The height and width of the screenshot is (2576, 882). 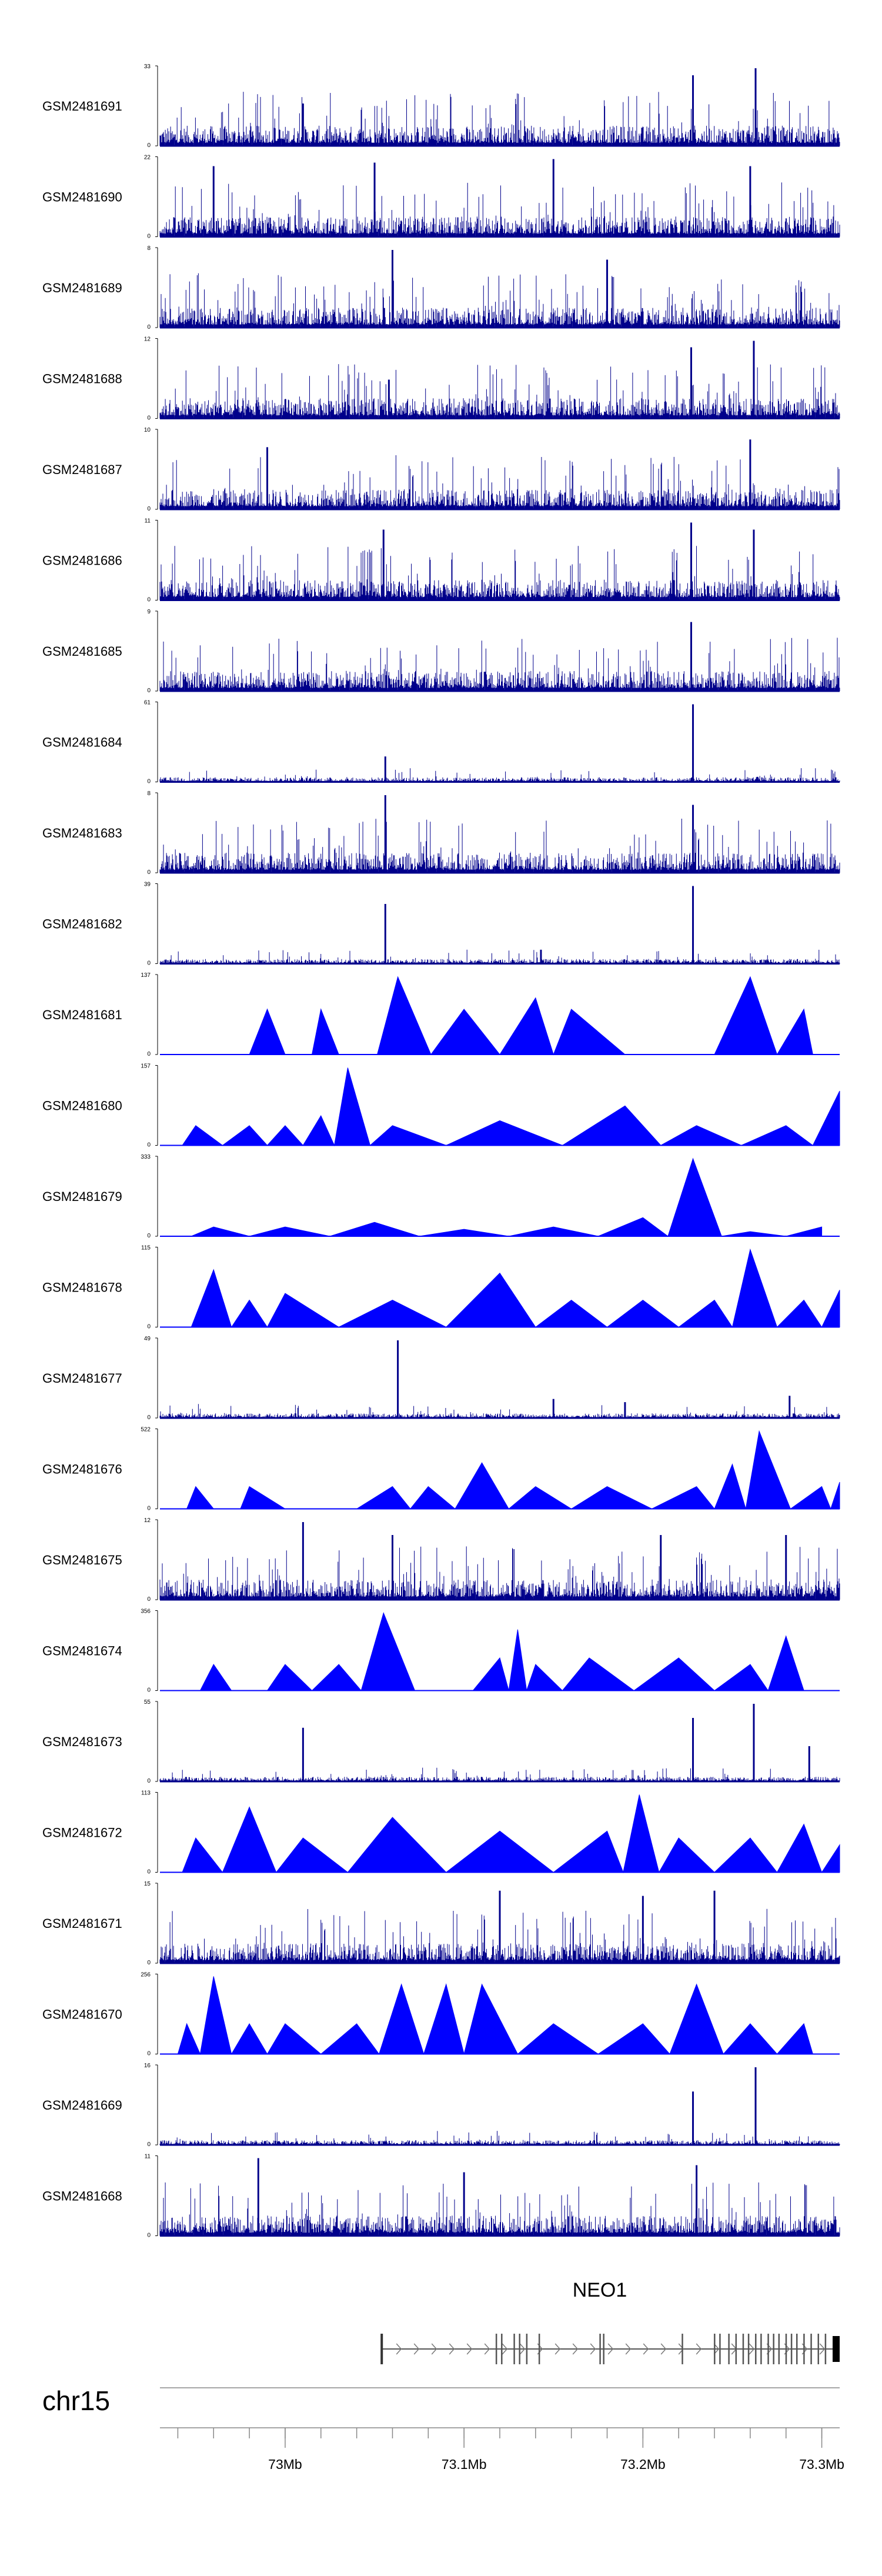 What do you see at coordinates (147, 1339) in the screenshot?
I see `track-ymax-label: 49` at bounding box center [147, 1339].